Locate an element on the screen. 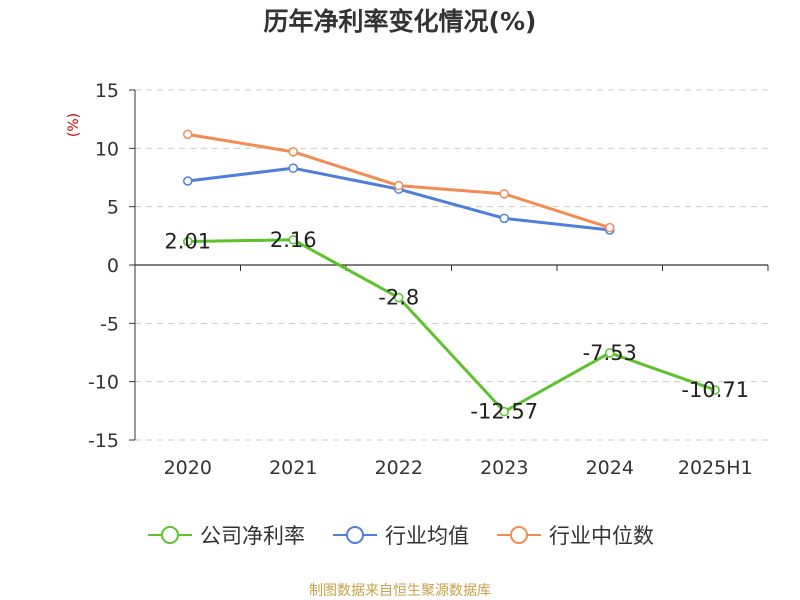 This screenshot has width=800, height=600. source-note: 制图数据来自恒生聚源数据库 is located at coordinates (400, 591).